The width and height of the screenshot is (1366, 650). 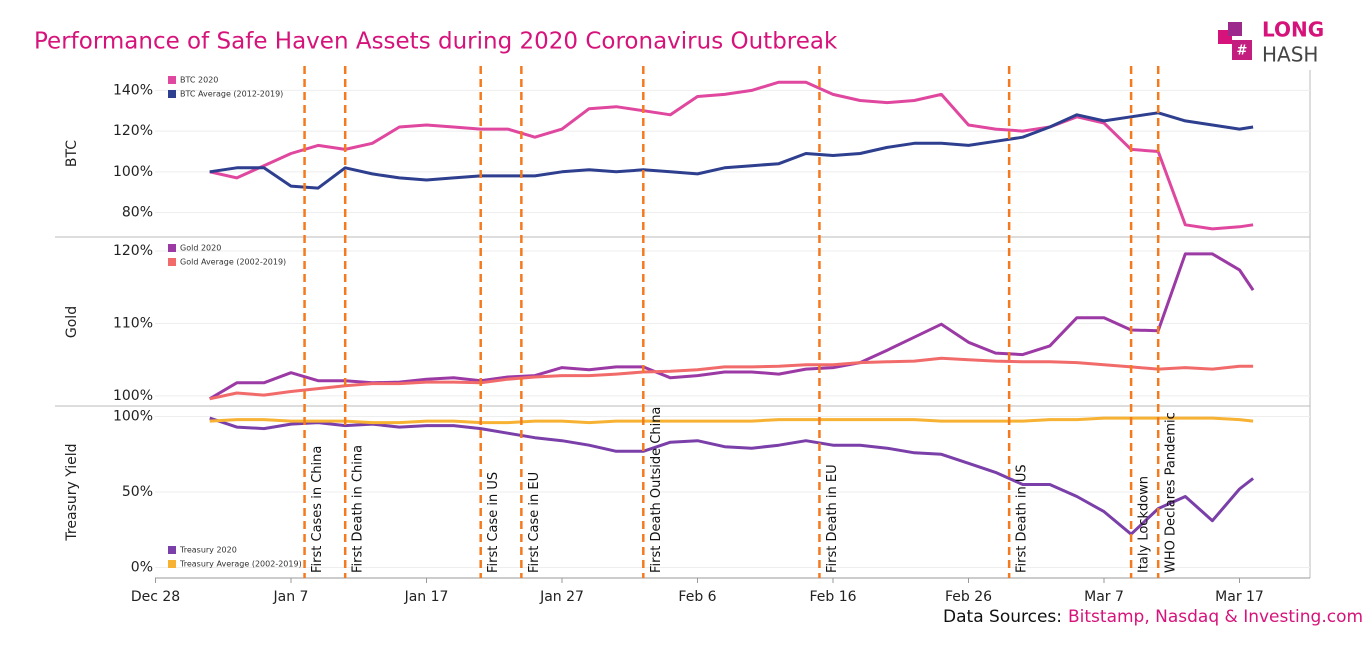 What do you see at coordinates (426, 597) in the screenshot?
I see `x-tick-label: Jan 17` at bounding box center [426, 597].